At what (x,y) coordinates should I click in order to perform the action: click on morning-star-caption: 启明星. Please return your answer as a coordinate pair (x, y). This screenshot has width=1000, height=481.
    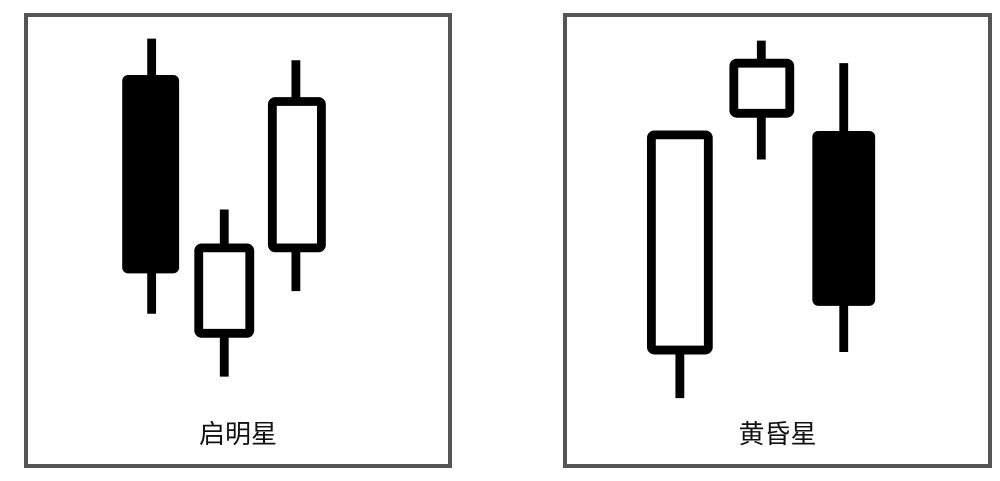
    Looking at the image, I should click on (237, 435).